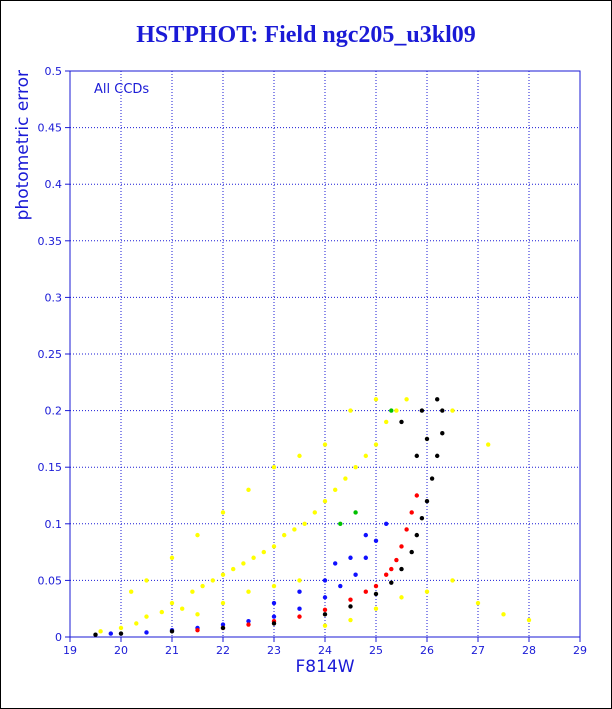 This screenshot has height=709, width=612. I want to click on x-axis-label: F814W, so click(324, 667).